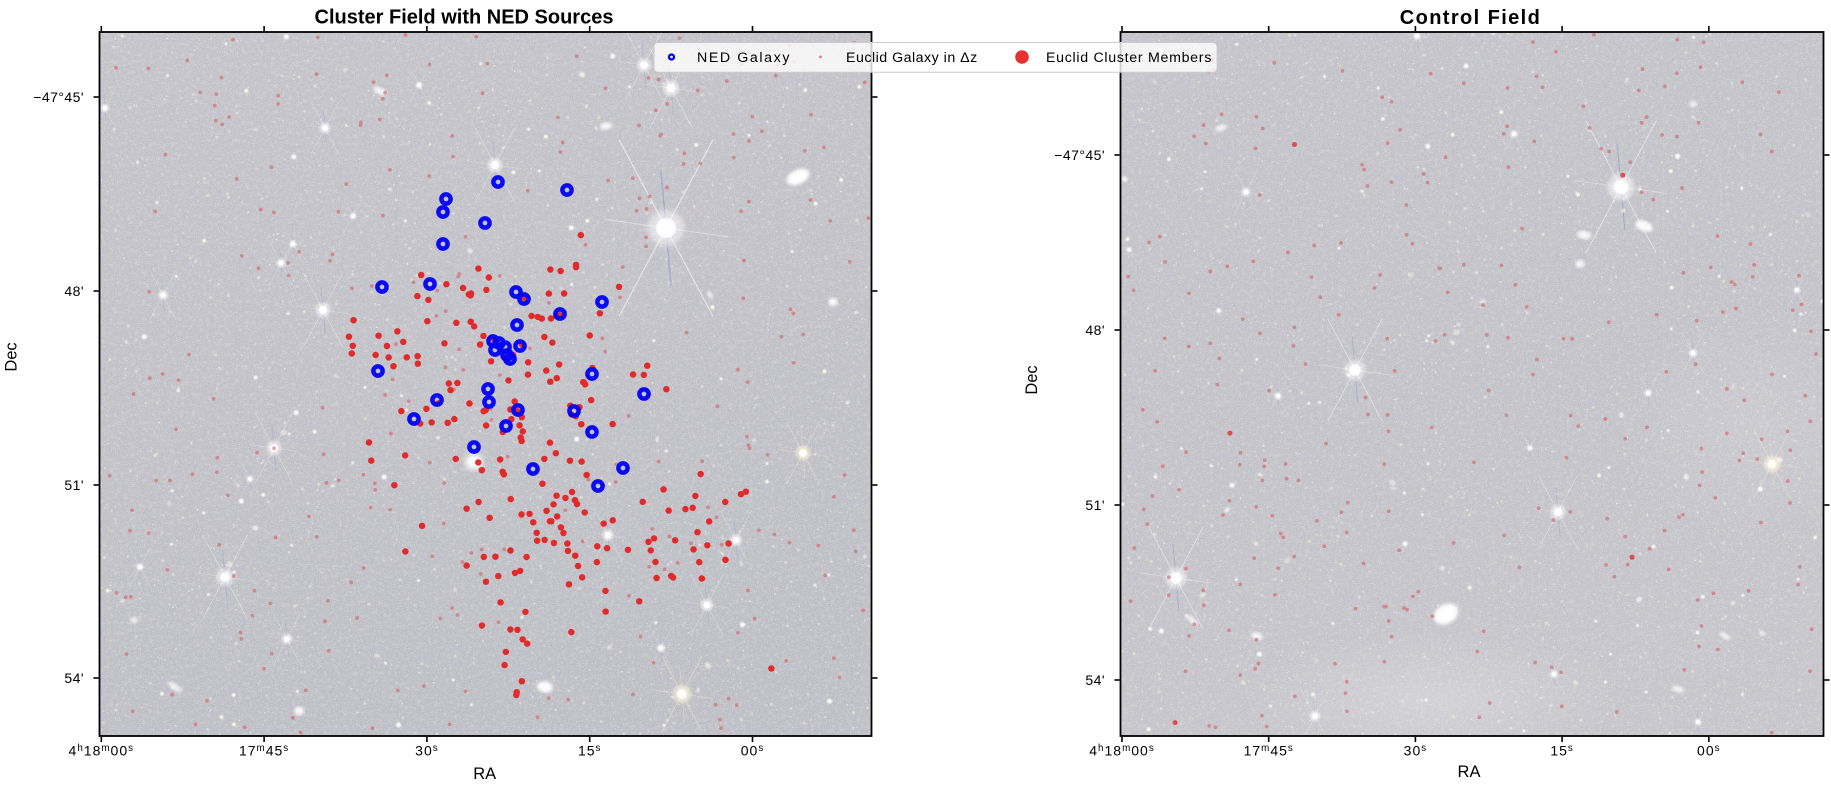 This screenshot has width=1831, height=795. What do you see at coordinates (1471, 18) in the screenshot?
I see `svg-text: Control Field` at bounding box center [1471, 18].